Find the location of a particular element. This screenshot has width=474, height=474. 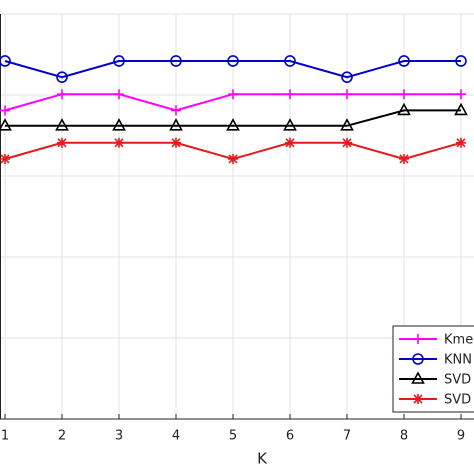

x-tick-label: 2 is located at coordinates (62, 436).